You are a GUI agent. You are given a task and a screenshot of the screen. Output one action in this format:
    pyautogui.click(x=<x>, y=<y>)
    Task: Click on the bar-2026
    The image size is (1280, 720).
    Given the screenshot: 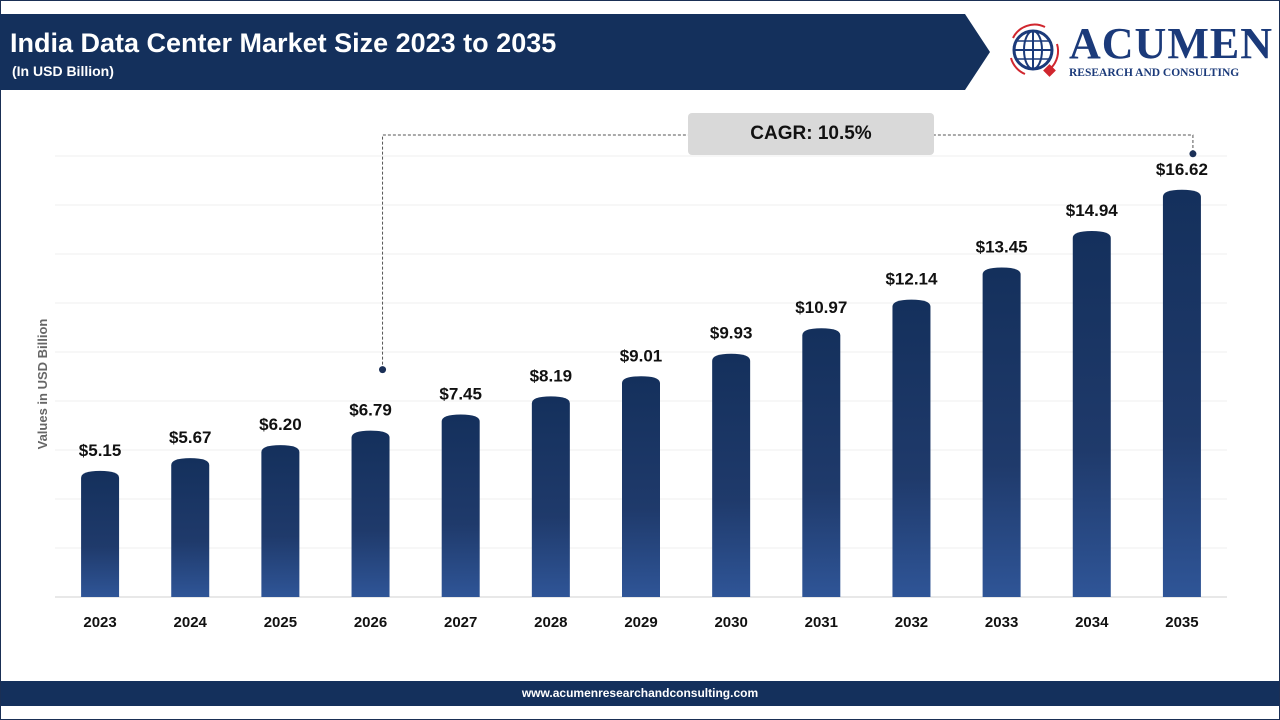 What is the action you would take?
    pyautogui.click(x=370, y=513)
    